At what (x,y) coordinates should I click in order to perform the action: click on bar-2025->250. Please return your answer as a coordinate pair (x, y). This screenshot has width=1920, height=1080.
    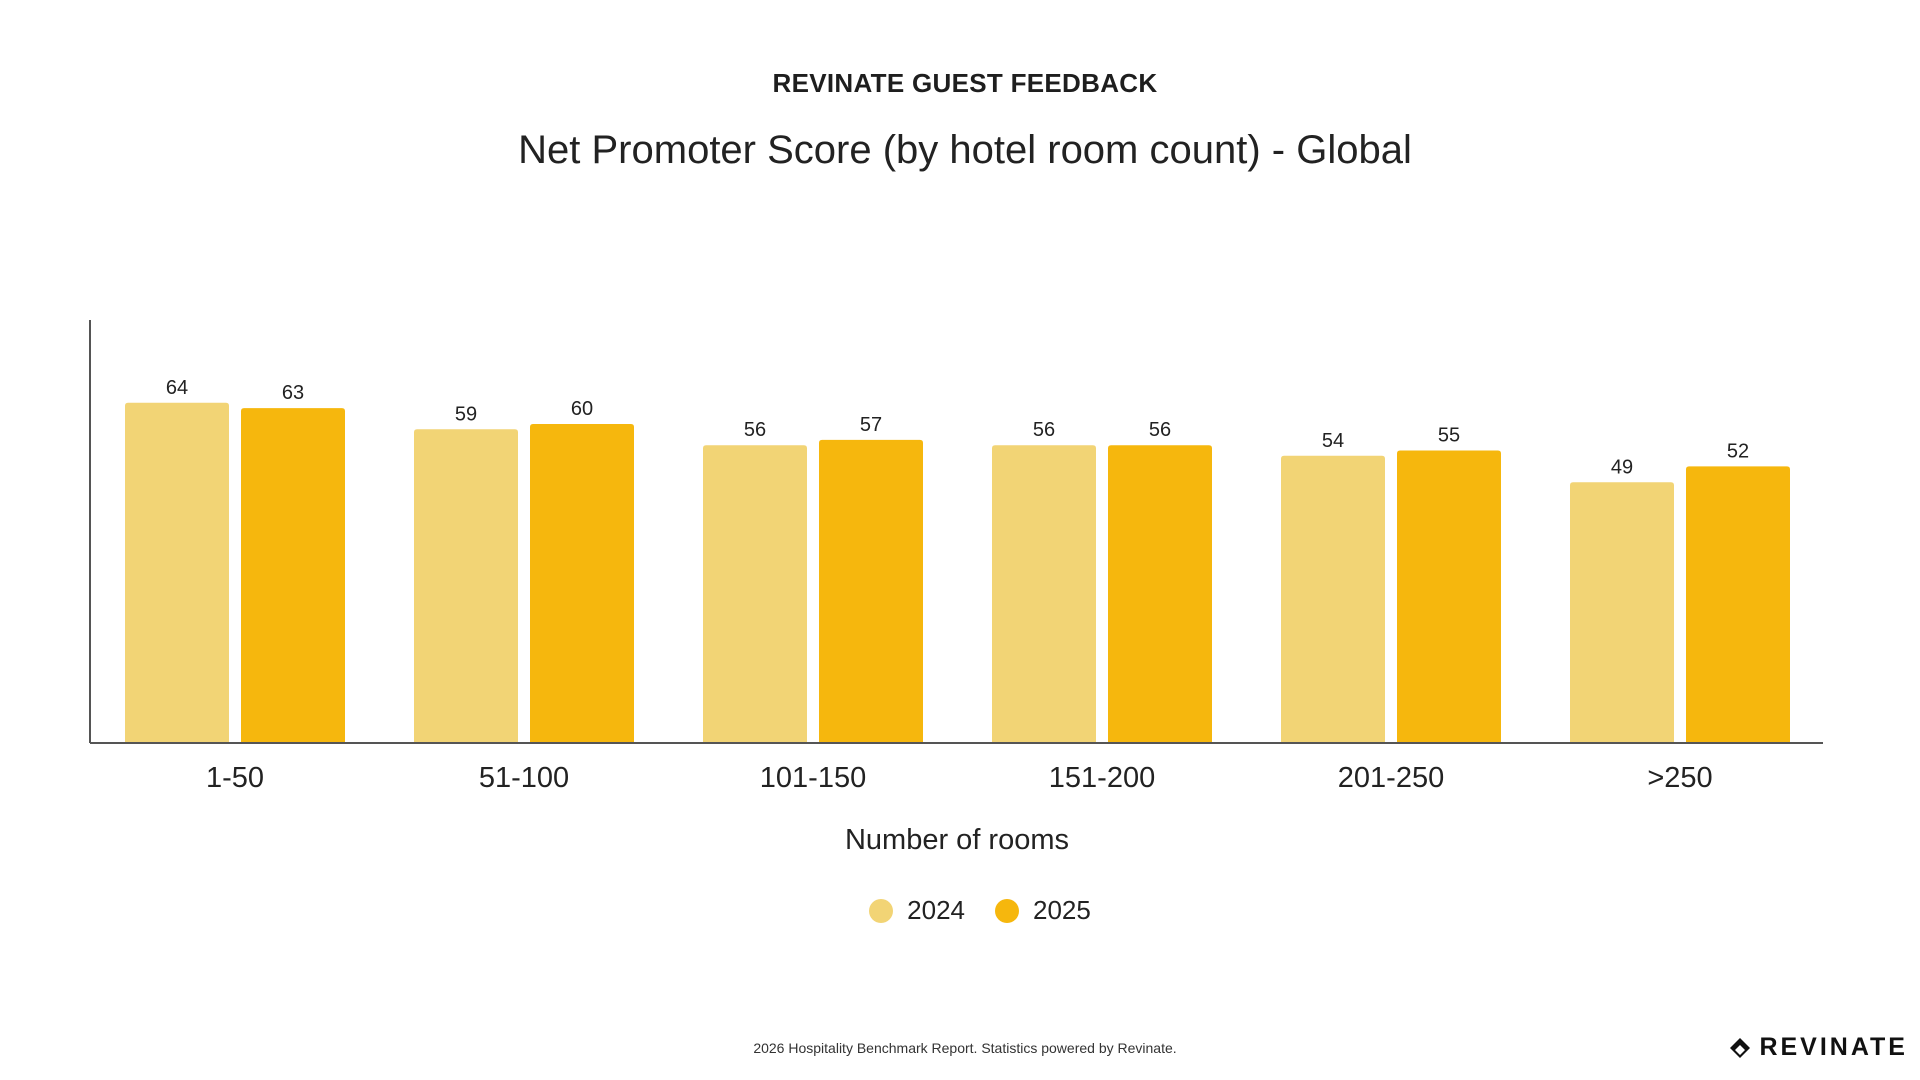
    Looking at the image, I should click on (1738, 604).